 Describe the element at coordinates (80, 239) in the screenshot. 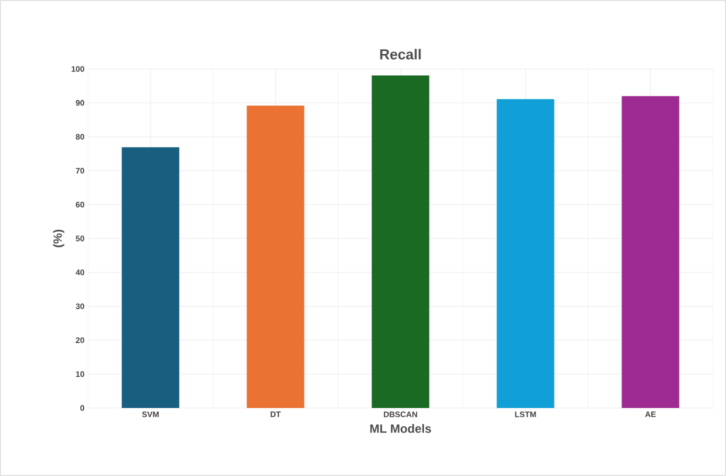

I see `y-tick-label: 50` at that location.